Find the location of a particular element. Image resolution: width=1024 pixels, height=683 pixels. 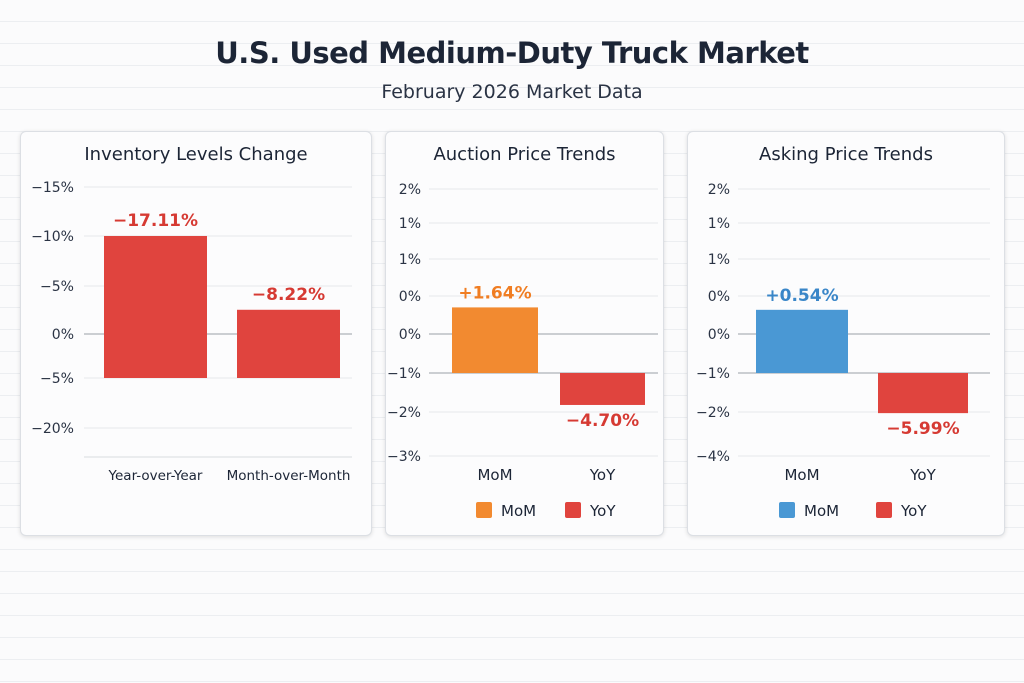

page-title: U.S. Used Medium-Duty Truck Market is located at coordinates (512, 53).